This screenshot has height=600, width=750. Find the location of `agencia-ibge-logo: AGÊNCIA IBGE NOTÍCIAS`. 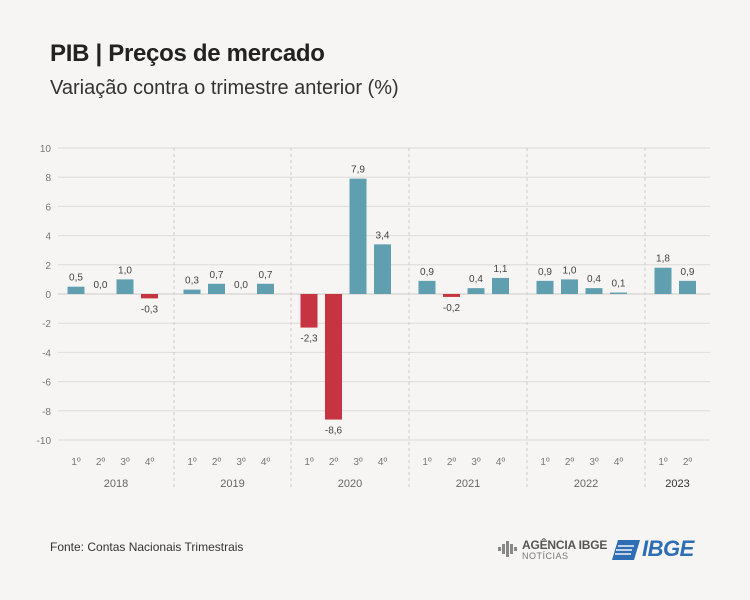

agencia-ibge-logo: AGÊNCIA IBGE NOTÍCIAS is located at coordinates (552, 550).